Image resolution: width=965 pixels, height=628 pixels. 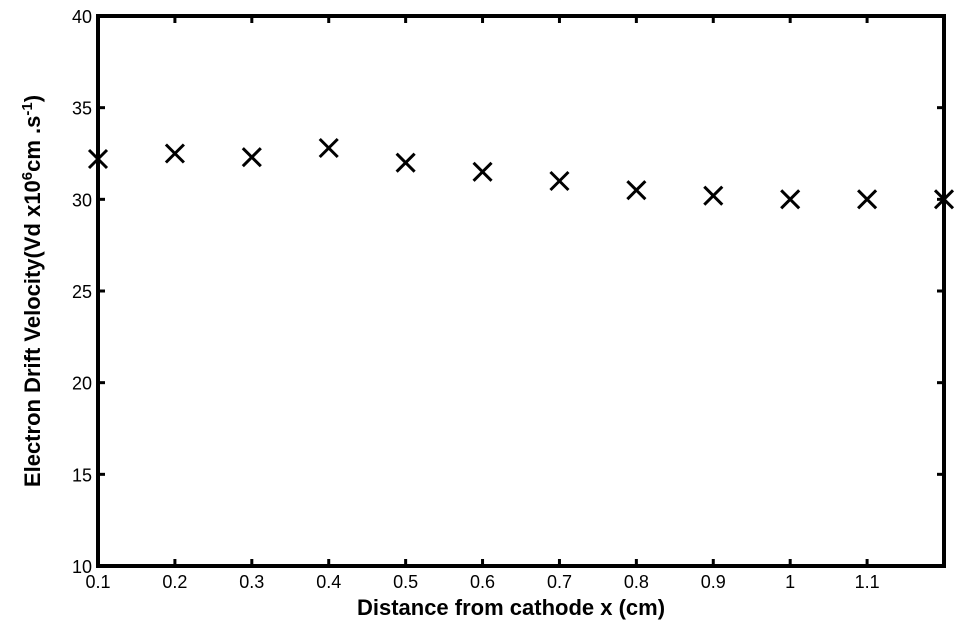 What do you see at coordinates (97, 582) in the screenshot?
I see `x-tick-label: 0.1` at bounding box center [97, 582].